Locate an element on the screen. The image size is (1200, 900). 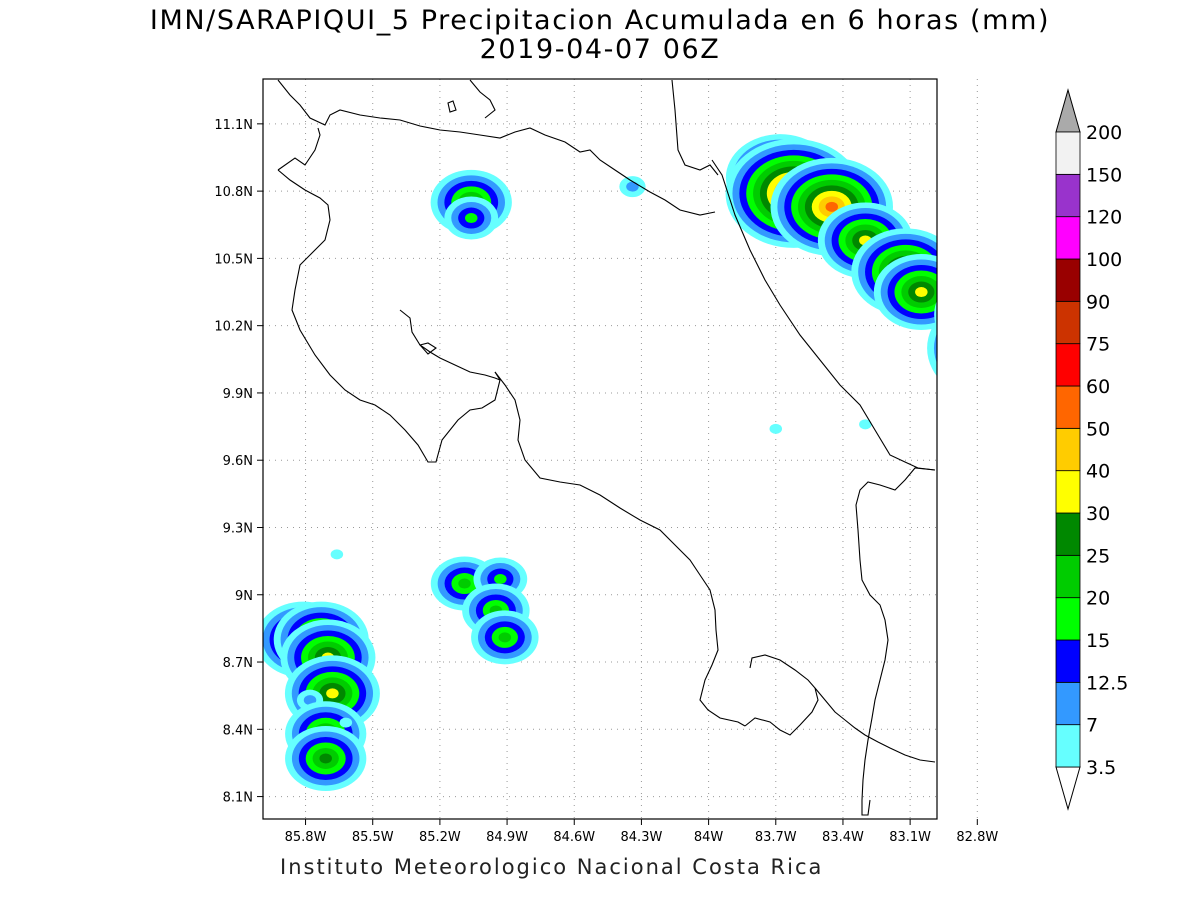
colorbar-label: 15 is located at coordinates (1098, 641).